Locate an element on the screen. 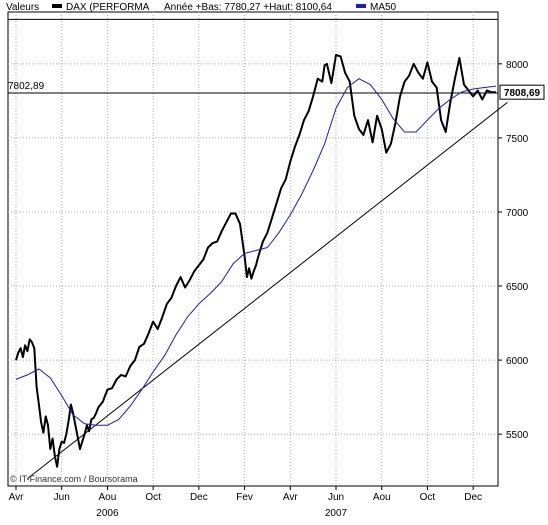 The height and width of the screenshot is (525, 548). y-tick-label: 7500 is located at coordinates (517, 139).